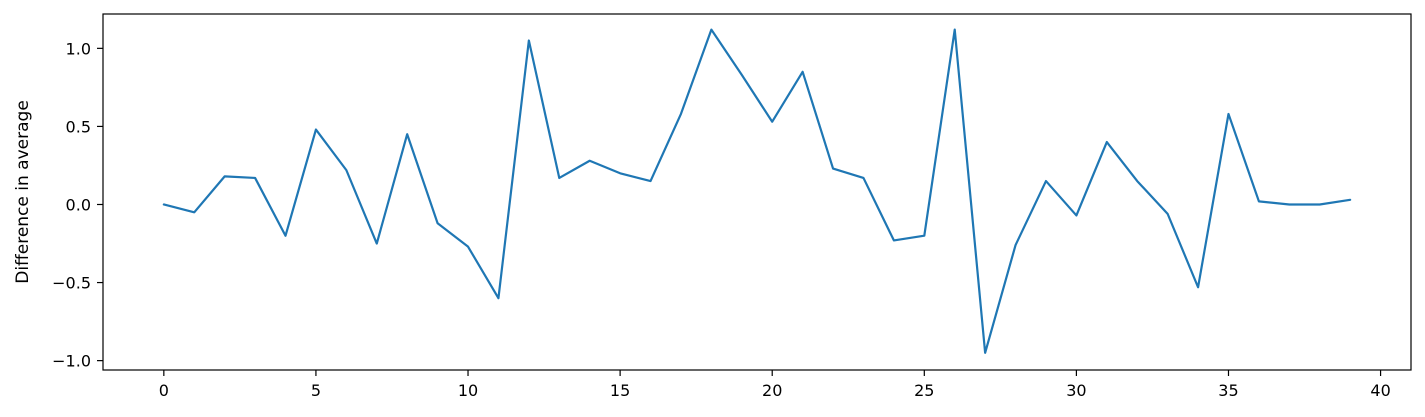  Describe the element at coordinates (23, 192) in the screenshot. I see `y-axis-label: Difference in average` at that location.